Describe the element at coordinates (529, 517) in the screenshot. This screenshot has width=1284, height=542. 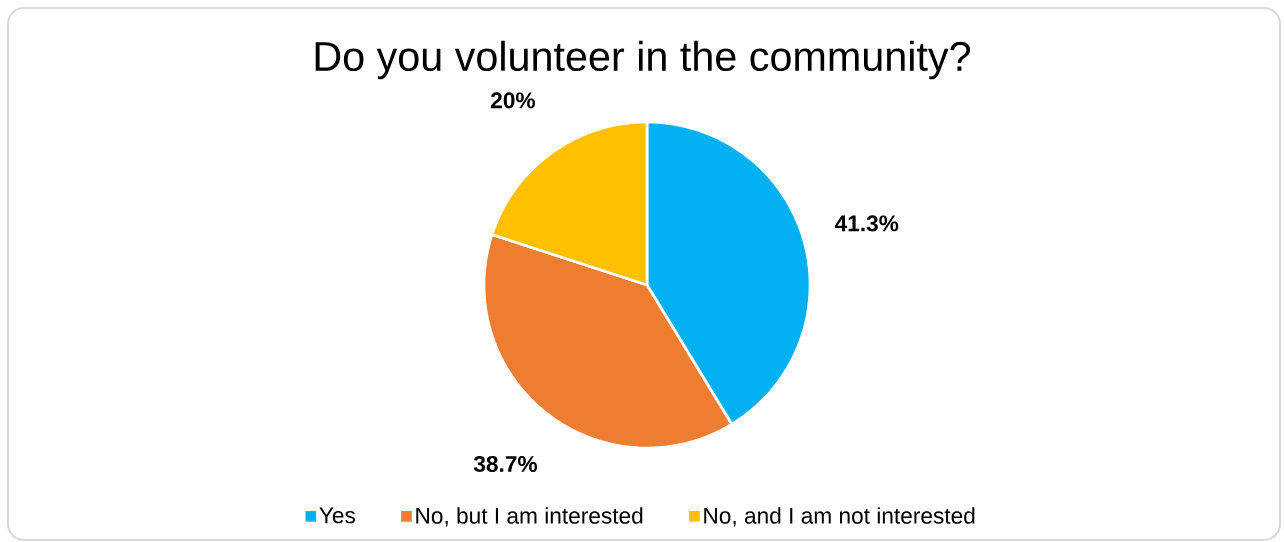
I see `legend-label: No, but I am interested` at that location.